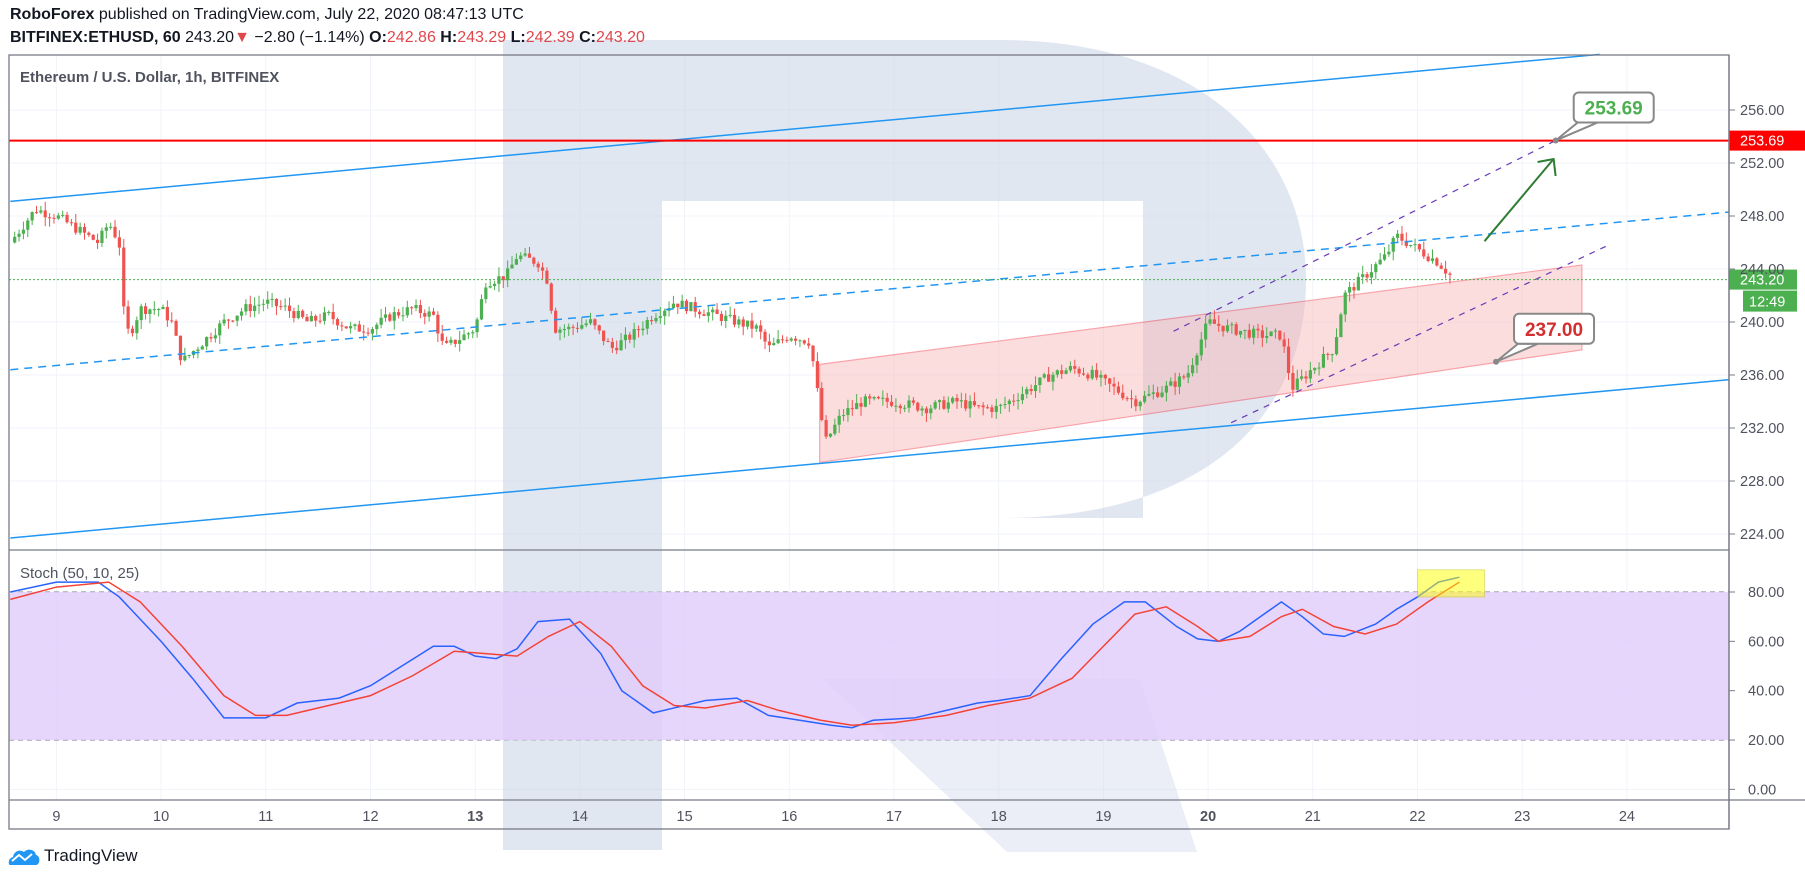 This screenshot has width=1805, height=882. What do you see at coordinates (1613, 107) in the screenshot?
I see `callout-box` at bounding box center [1613, 107].